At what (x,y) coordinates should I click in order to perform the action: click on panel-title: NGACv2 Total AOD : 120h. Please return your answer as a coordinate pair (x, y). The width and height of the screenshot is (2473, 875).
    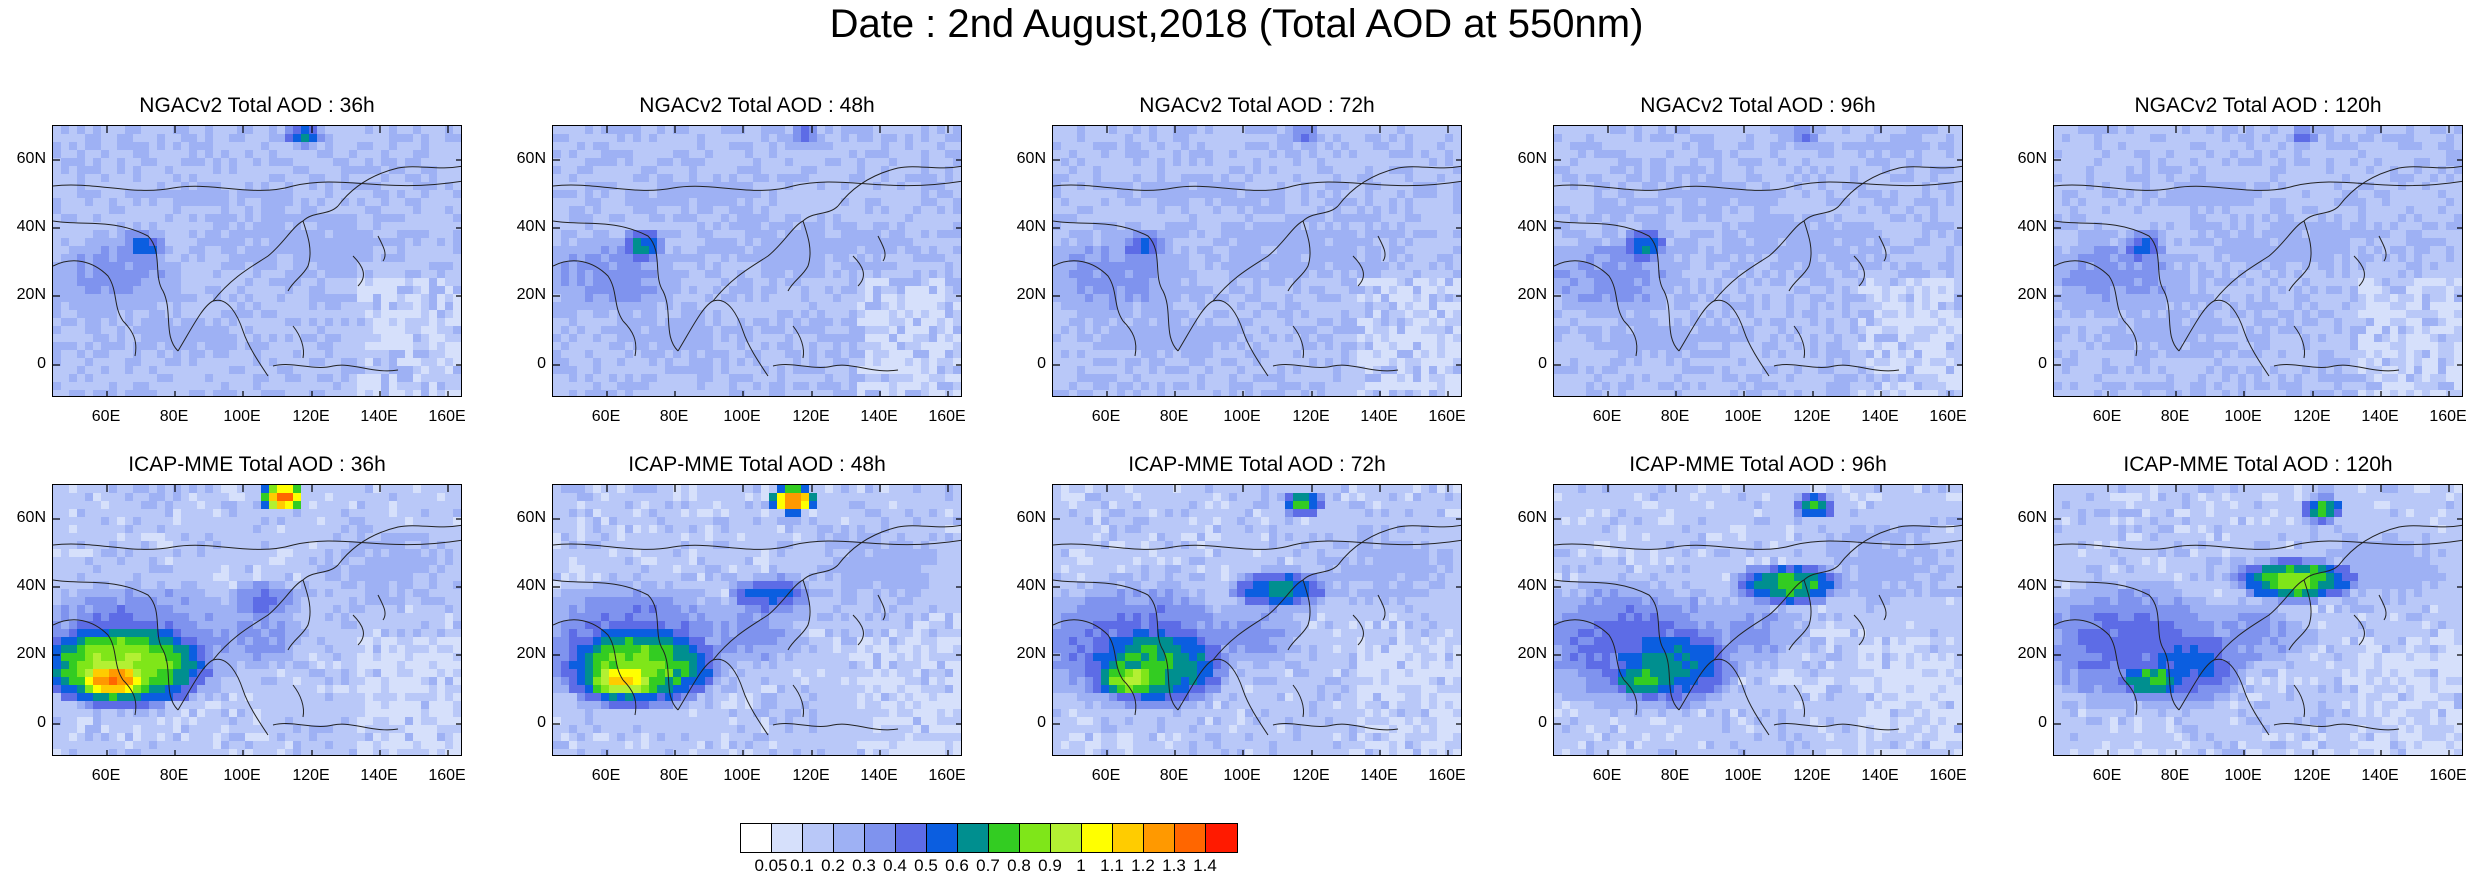
    Looking at the image, I should click on (2258, 106).